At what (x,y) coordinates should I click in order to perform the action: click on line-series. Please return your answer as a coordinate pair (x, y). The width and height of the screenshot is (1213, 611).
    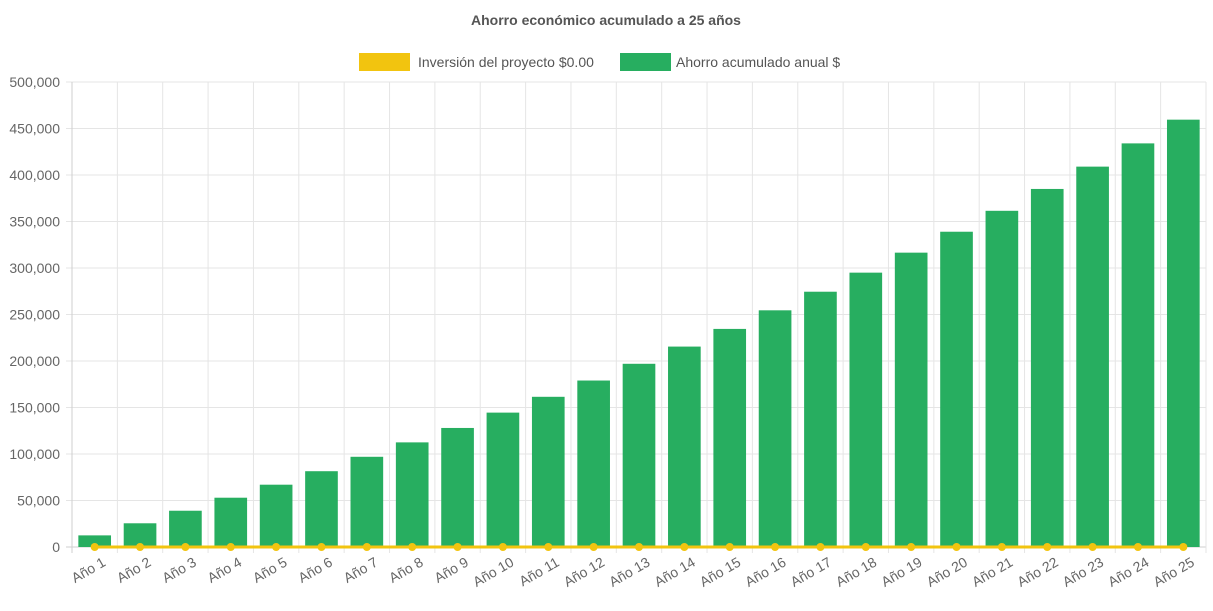
    Looking at the image, I should click on (639, 547).